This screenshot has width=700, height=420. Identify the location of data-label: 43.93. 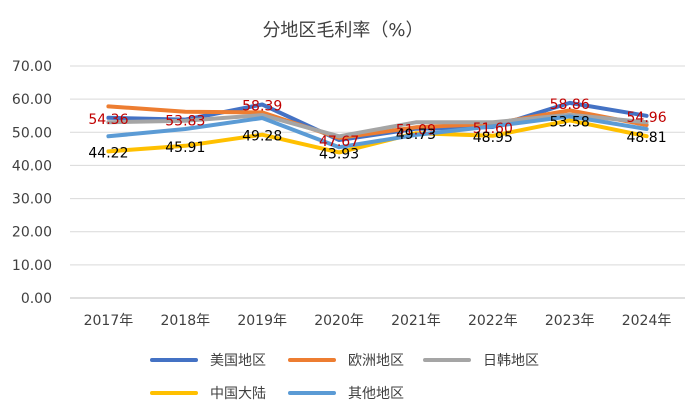
(339, 154).